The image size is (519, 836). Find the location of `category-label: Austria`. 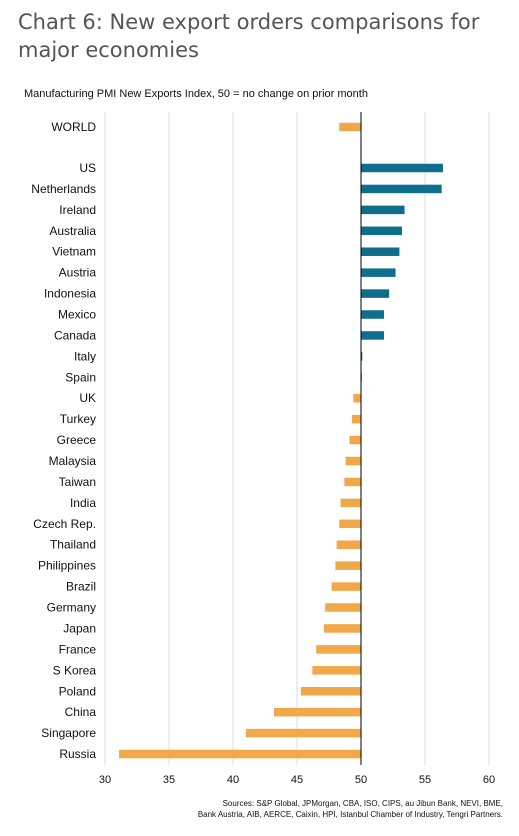

category-label: Austria is located at coordinates (78, 273).